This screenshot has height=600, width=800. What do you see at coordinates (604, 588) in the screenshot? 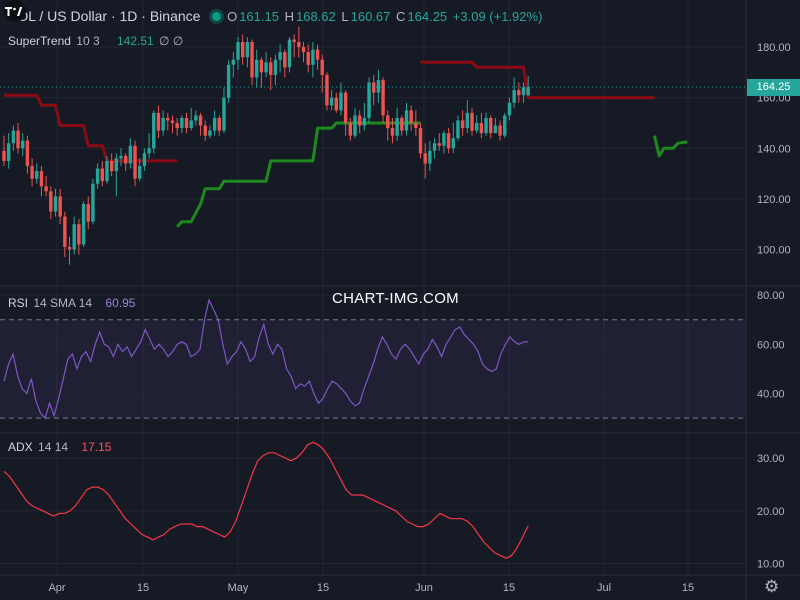
I see `time-axis-tick-label: Jul` at bounding box center [604, 588].